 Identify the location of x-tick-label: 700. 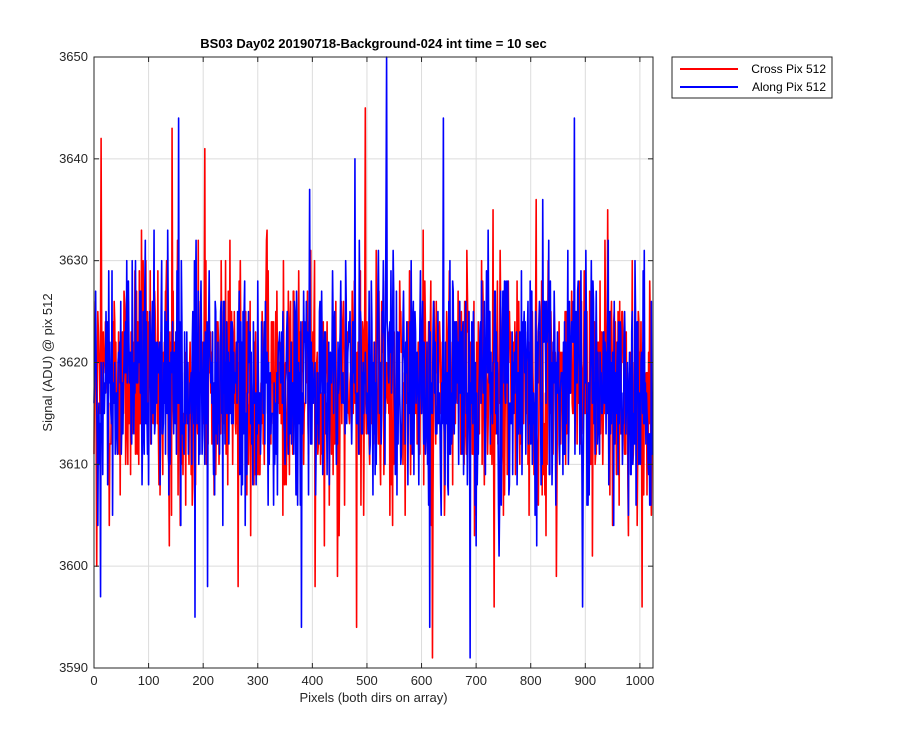
(476, 680).